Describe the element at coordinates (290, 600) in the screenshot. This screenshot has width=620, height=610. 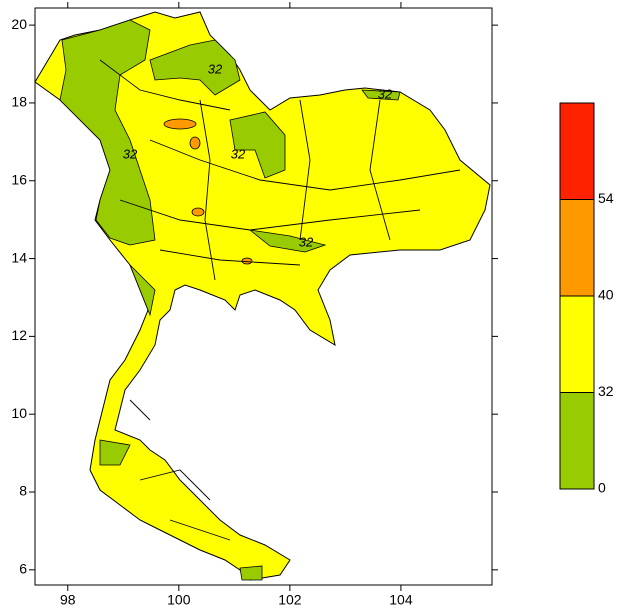
I see `x-tick-label: 102` at that location.